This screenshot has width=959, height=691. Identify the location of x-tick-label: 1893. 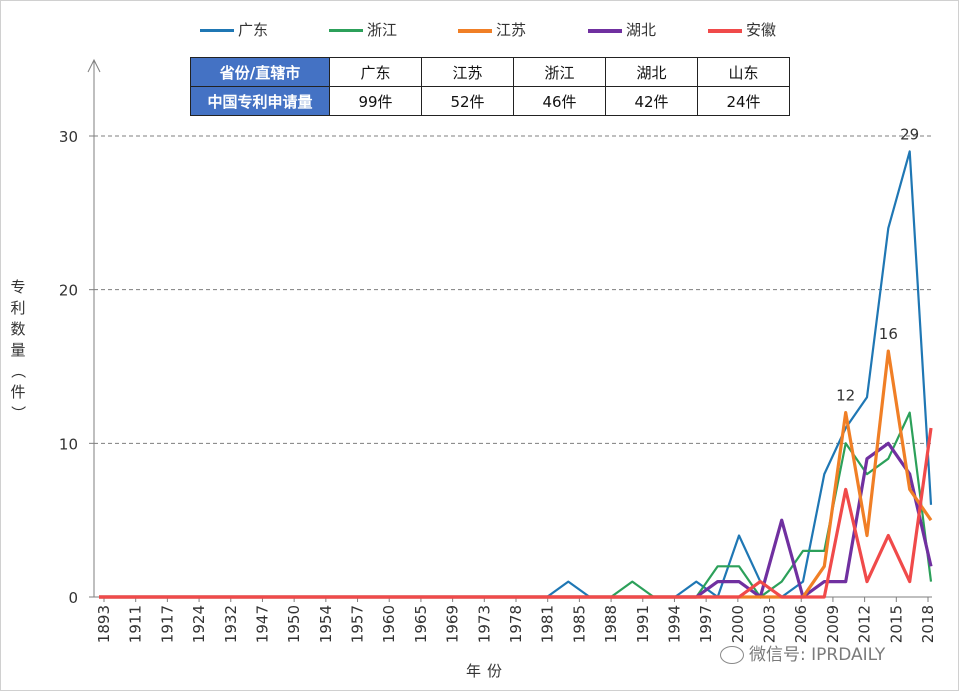
(104, 624).